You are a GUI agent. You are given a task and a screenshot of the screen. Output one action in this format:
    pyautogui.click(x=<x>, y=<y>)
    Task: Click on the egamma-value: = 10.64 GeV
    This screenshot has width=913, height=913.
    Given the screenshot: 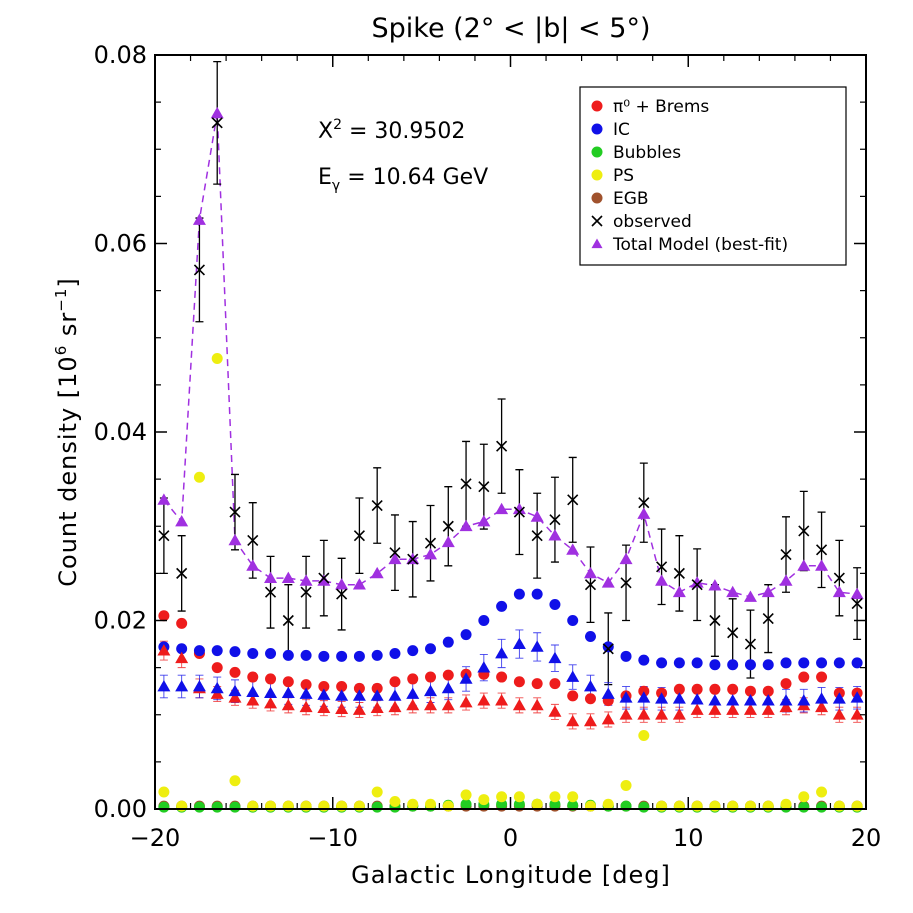 What is the action you would take?
    pyautogui.click(x=414, y=177)
    